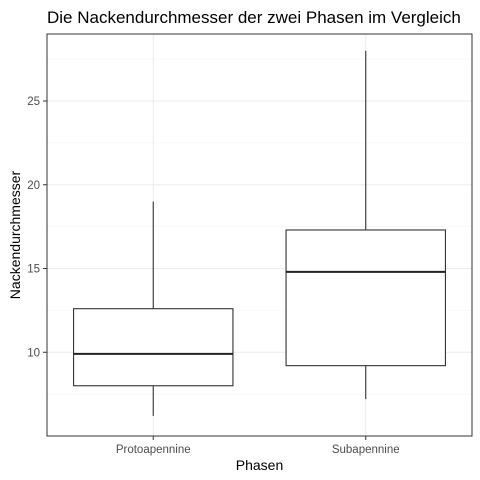 The height and width of the screenshot is (480, 480). What do you see at coordinates (33, 186) in the screenshot?
I see `y-tick-label: 20` at bounding box center [33, 186].